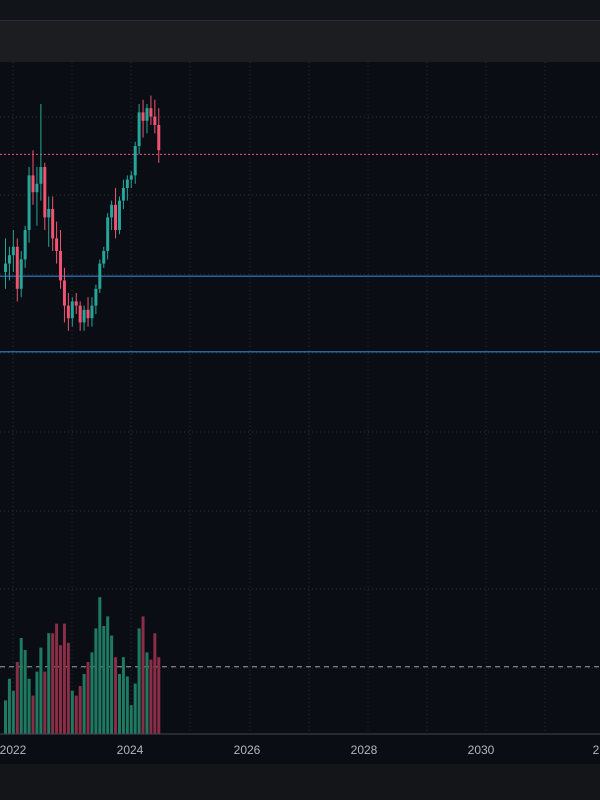 The image size is (600, 800). I want to click on chart-toolbar, so click(300, 41).